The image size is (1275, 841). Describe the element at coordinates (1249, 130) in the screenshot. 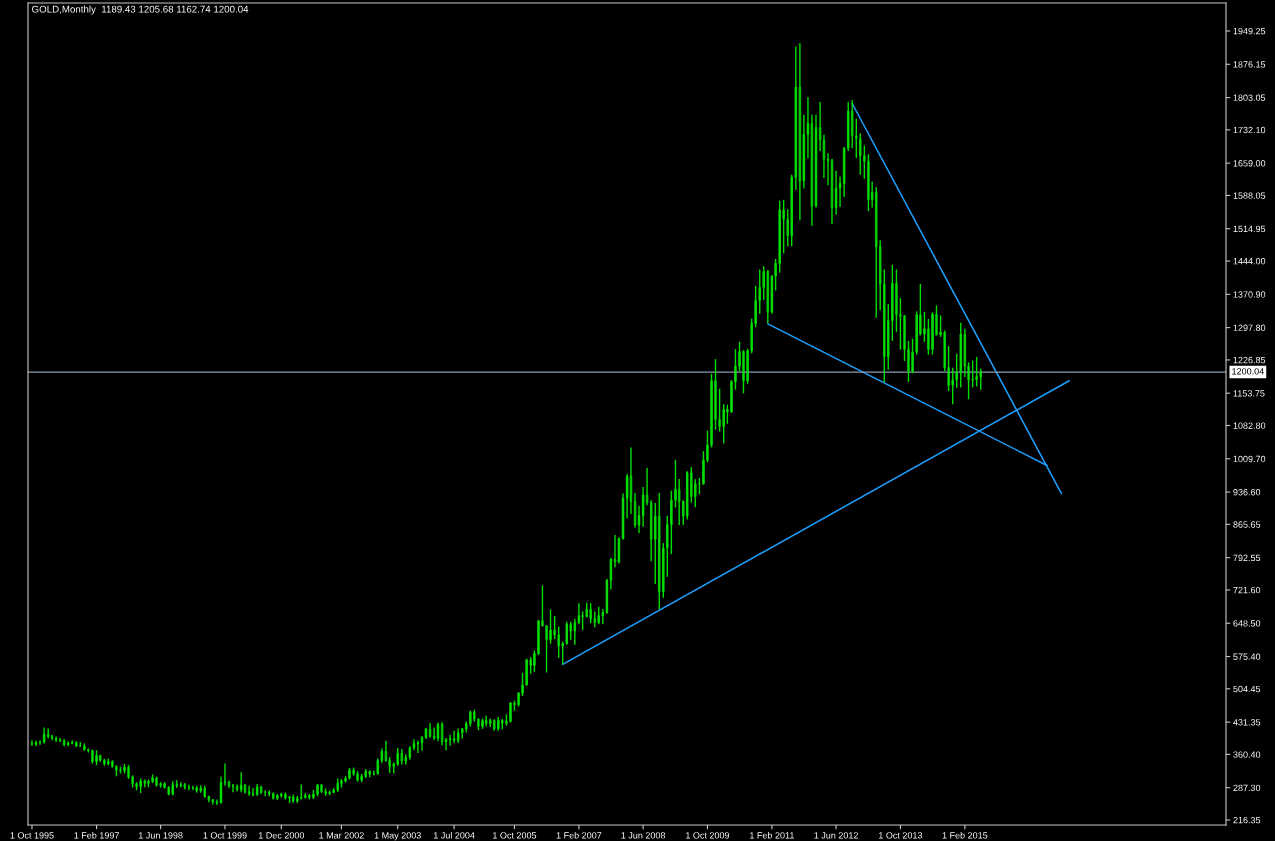

I see `y-tick-label: 1732.10` at that location.